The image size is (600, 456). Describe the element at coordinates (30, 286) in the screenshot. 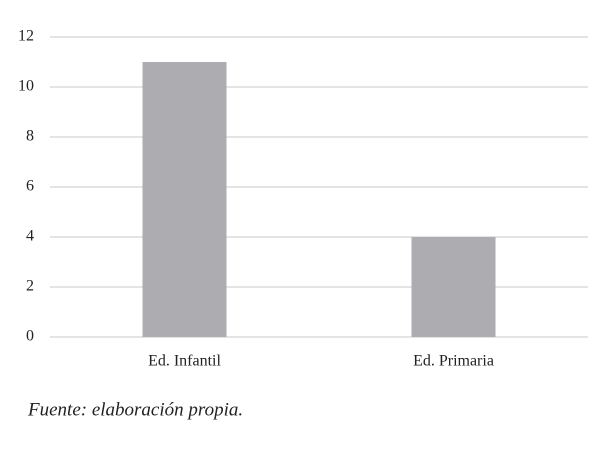

I see `y-tick-label: 2` at that location.